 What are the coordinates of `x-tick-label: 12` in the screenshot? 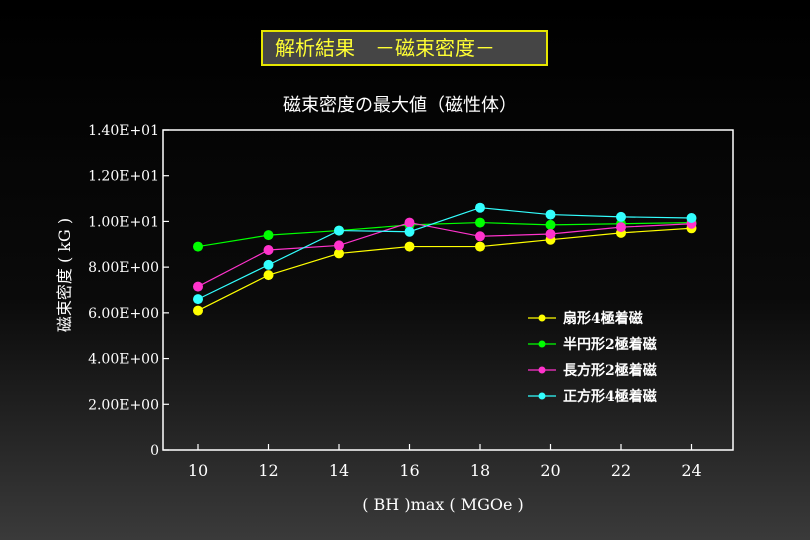 It's located at (268, 470).